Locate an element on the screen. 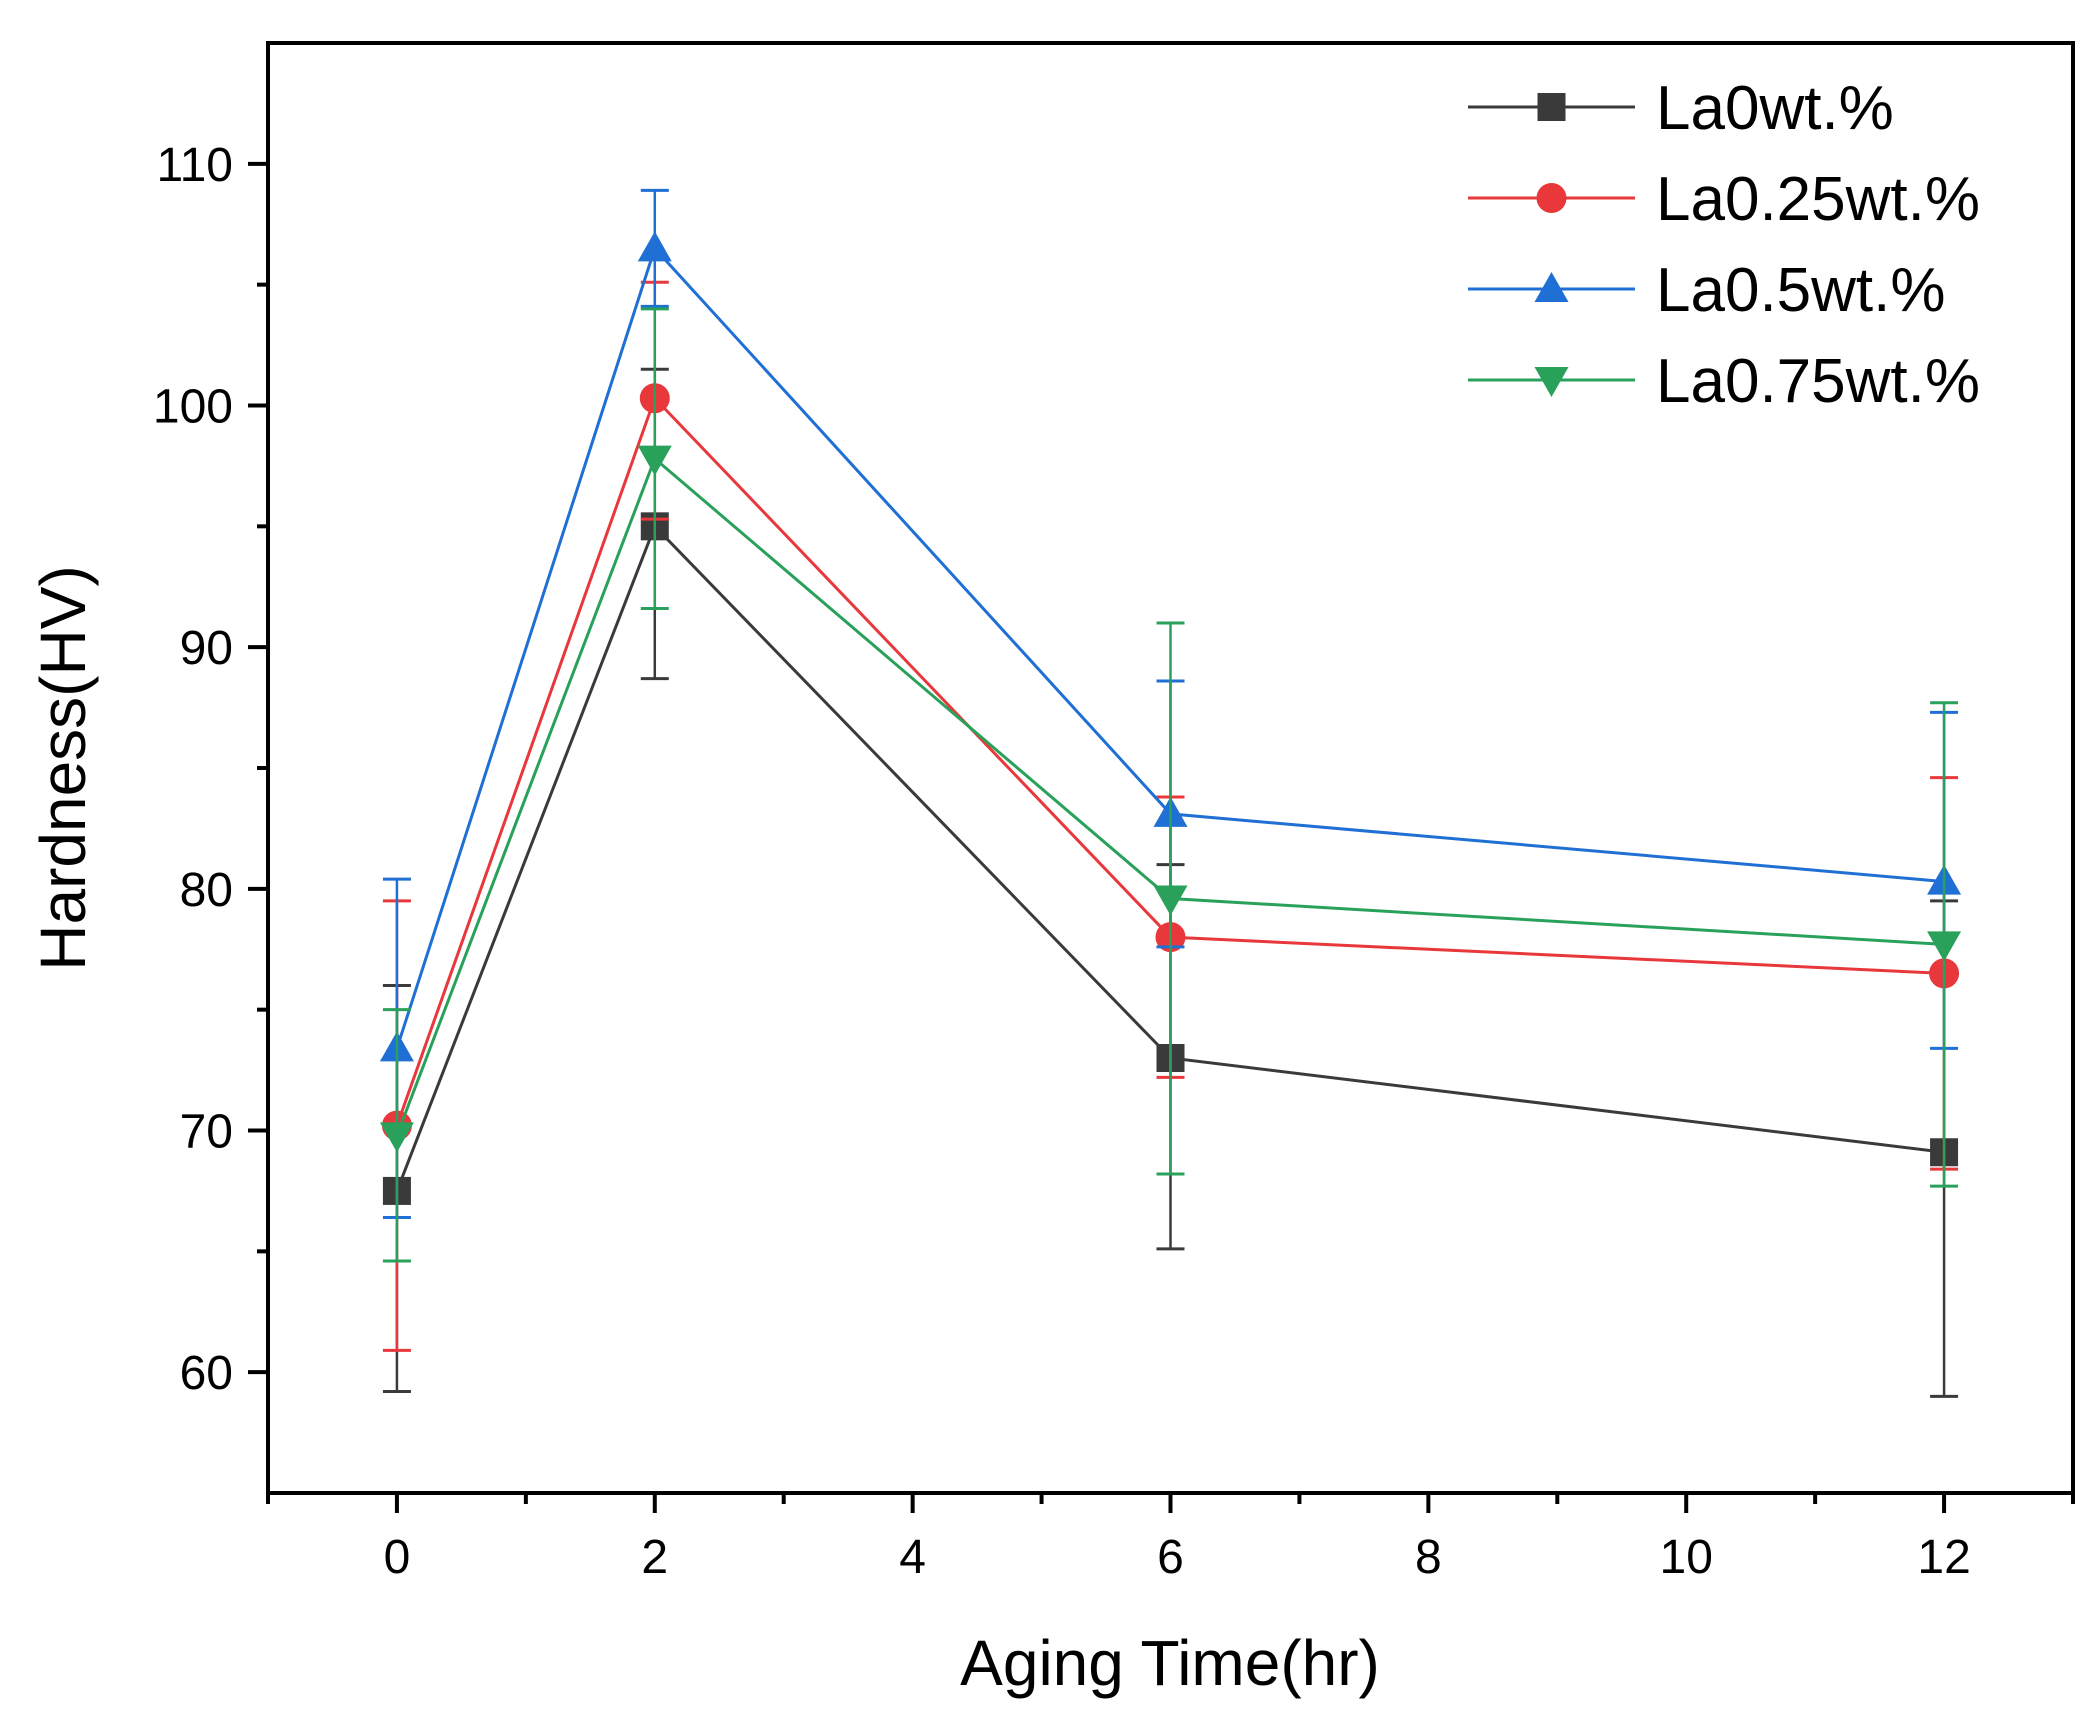  x-tick-label: 0 is located at coordinates (397, 1557).